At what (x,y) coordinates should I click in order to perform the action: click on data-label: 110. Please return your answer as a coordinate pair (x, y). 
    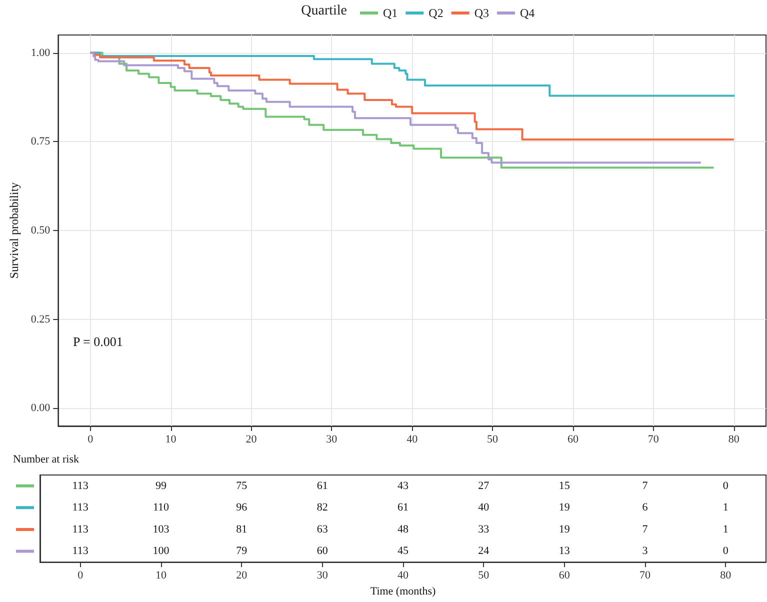
    Looking at the image, I should click on (161, 508).